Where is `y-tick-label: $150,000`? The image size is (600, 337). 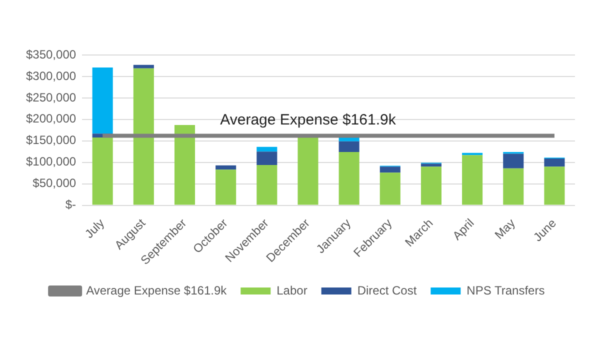
y-tick-label: $150,000 is located at coordinates (51, 140).